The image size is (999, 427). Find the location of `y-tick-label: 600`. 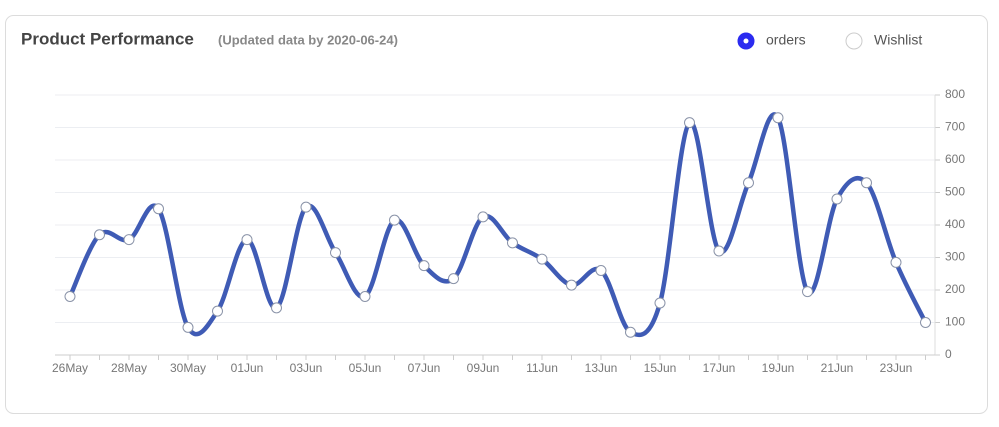

y-tick-label: 600 is located at coordinates (955, 159).